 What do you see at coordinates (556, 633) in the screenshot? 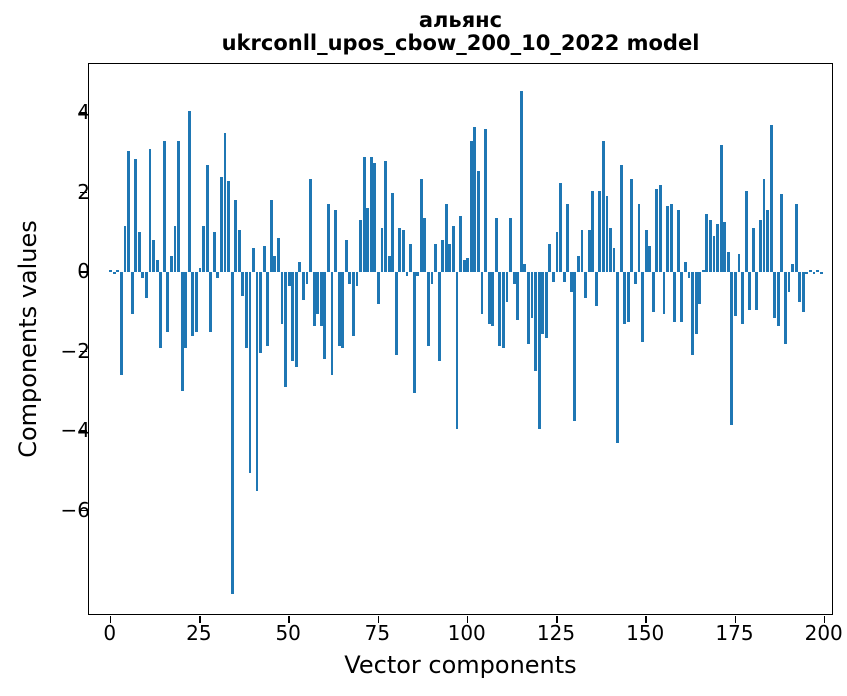
I see `x-tick-label-125: 125` at bounding box center [556, 633].